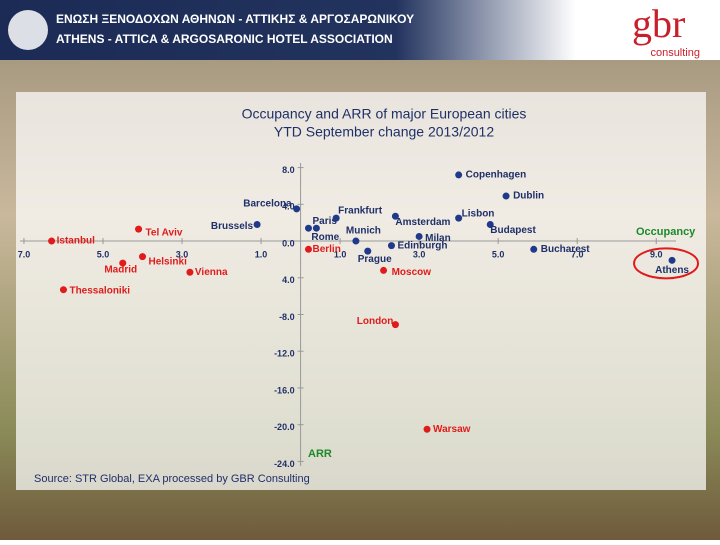 This screenshot has height=545, width=720. What do you see at coordinates (320, 454) in the screenshot?
I see `y-axis-label: ARR` at bounding box center [320, 454].